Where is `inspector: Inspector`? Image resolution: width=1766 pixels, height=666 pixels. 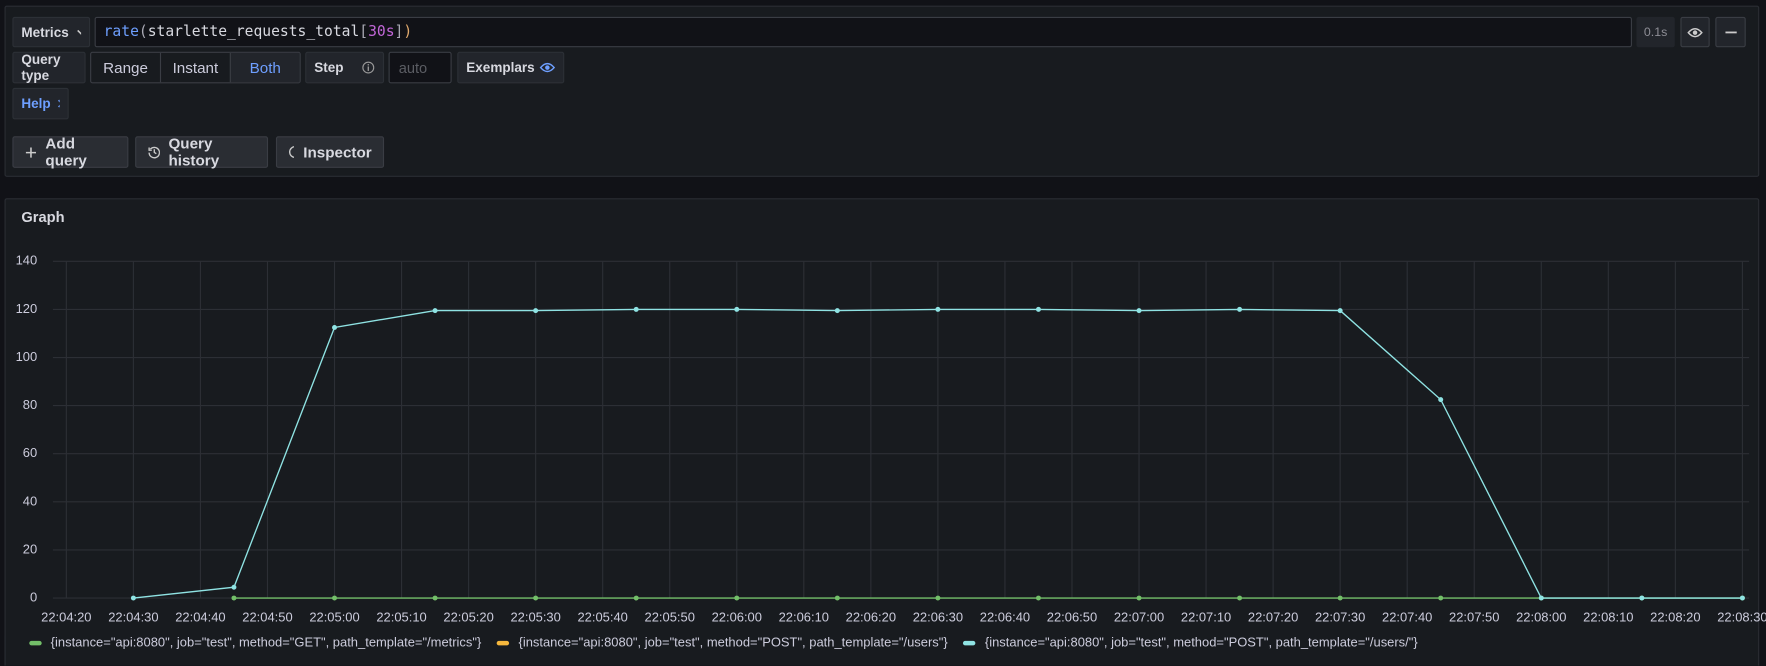 inspector: Inspector is located at coordinates (330, 152).